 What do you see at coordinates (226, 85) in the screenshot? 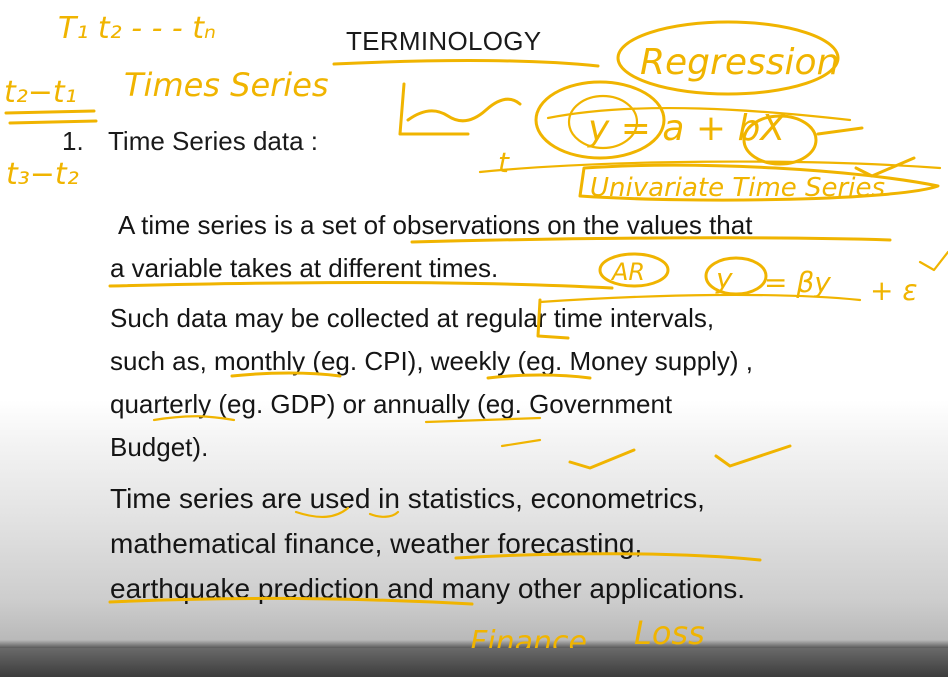
I see `ink-times-series: Times Series` at bounding box center [226, 85].